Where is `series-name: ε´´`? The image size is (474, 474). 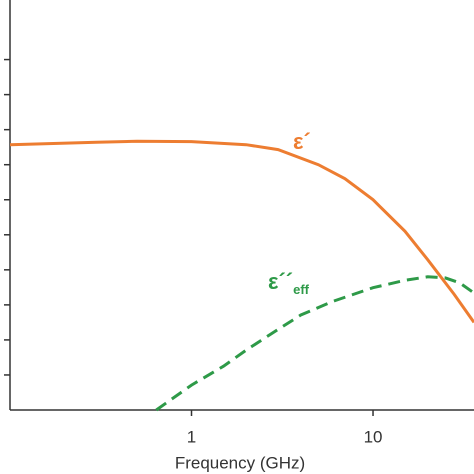 series-name: ε´´ is located at coordinates (280, 281).